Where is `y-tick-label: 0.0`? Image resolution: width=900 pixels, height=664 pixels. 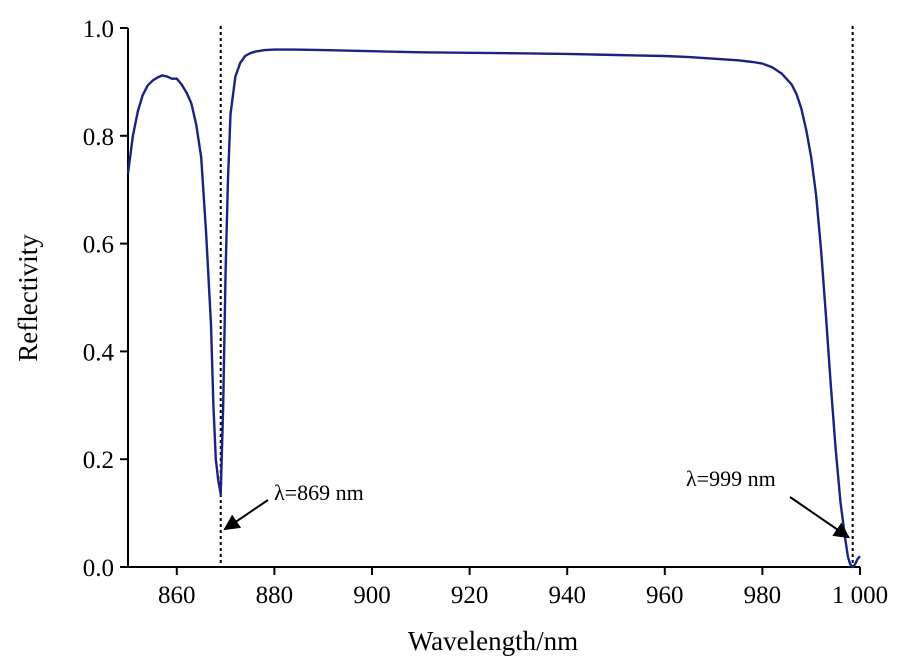
y-tick-label: 0.0 is located at coordinates (98, 568).